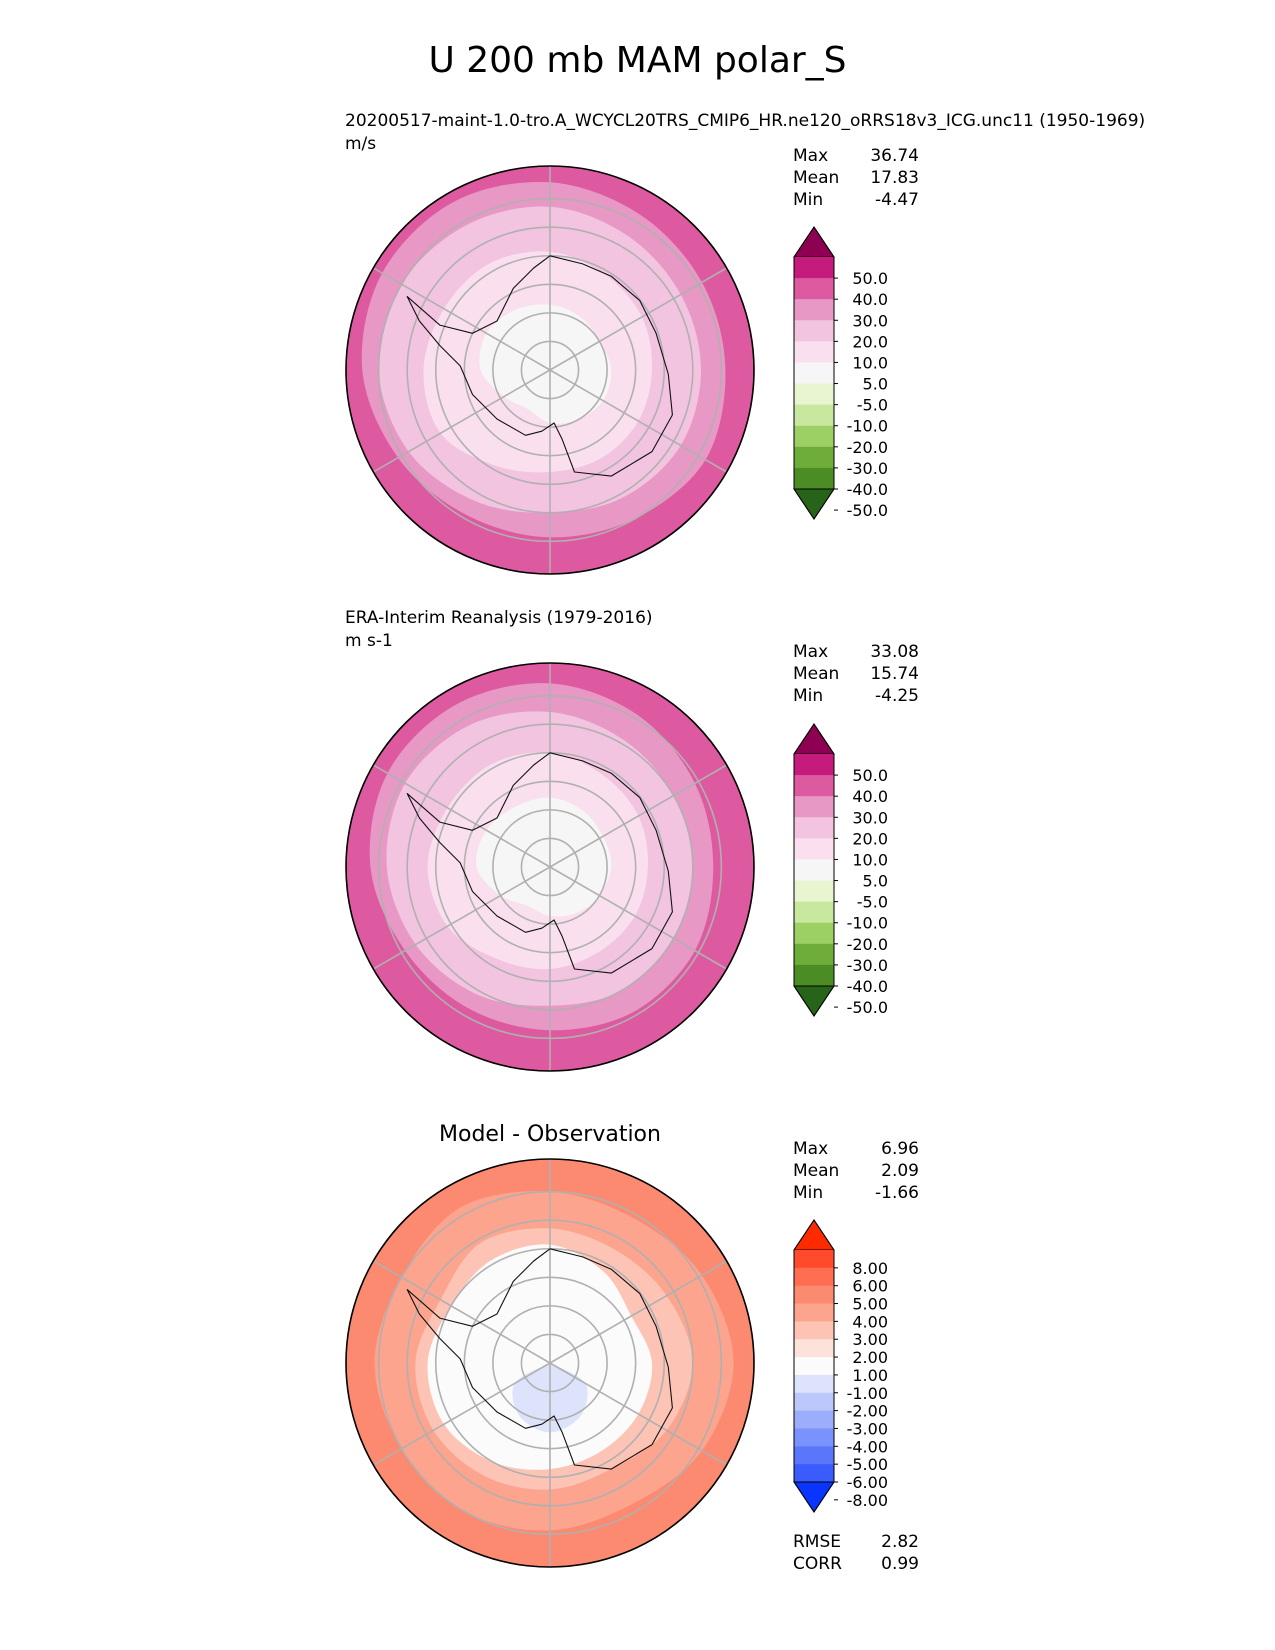 The width and height of the screenshot is (1275, 1650). I want to click on colorbar-tick-label: -5.00, so click(867, 1464).